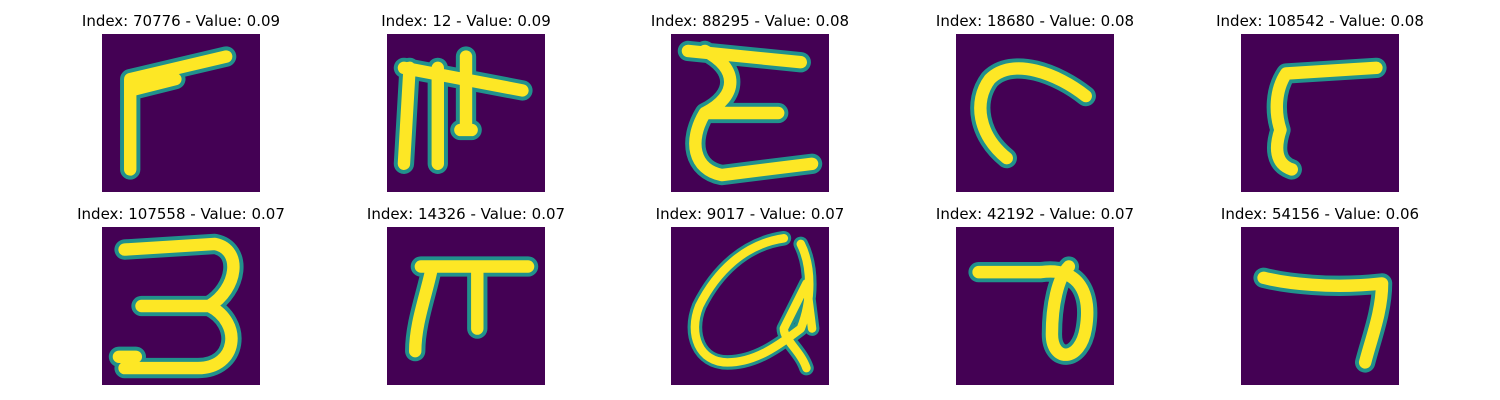 This screenshot has height=400, width=1500. I want to click on panel-title: Index: 42192 - Value: 0.07, so click(1035, 214).